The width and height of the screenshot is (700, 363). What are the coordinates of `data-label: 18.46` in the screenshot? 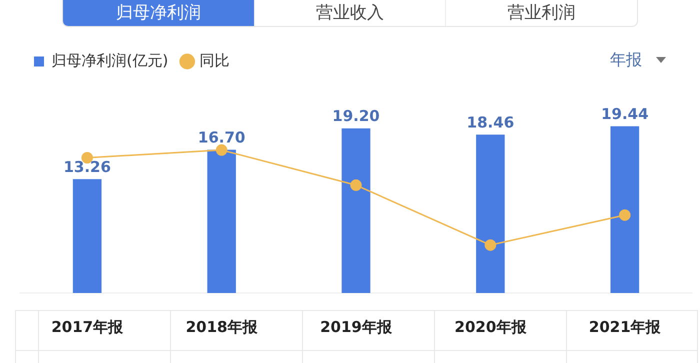 It's located at (490, 122).